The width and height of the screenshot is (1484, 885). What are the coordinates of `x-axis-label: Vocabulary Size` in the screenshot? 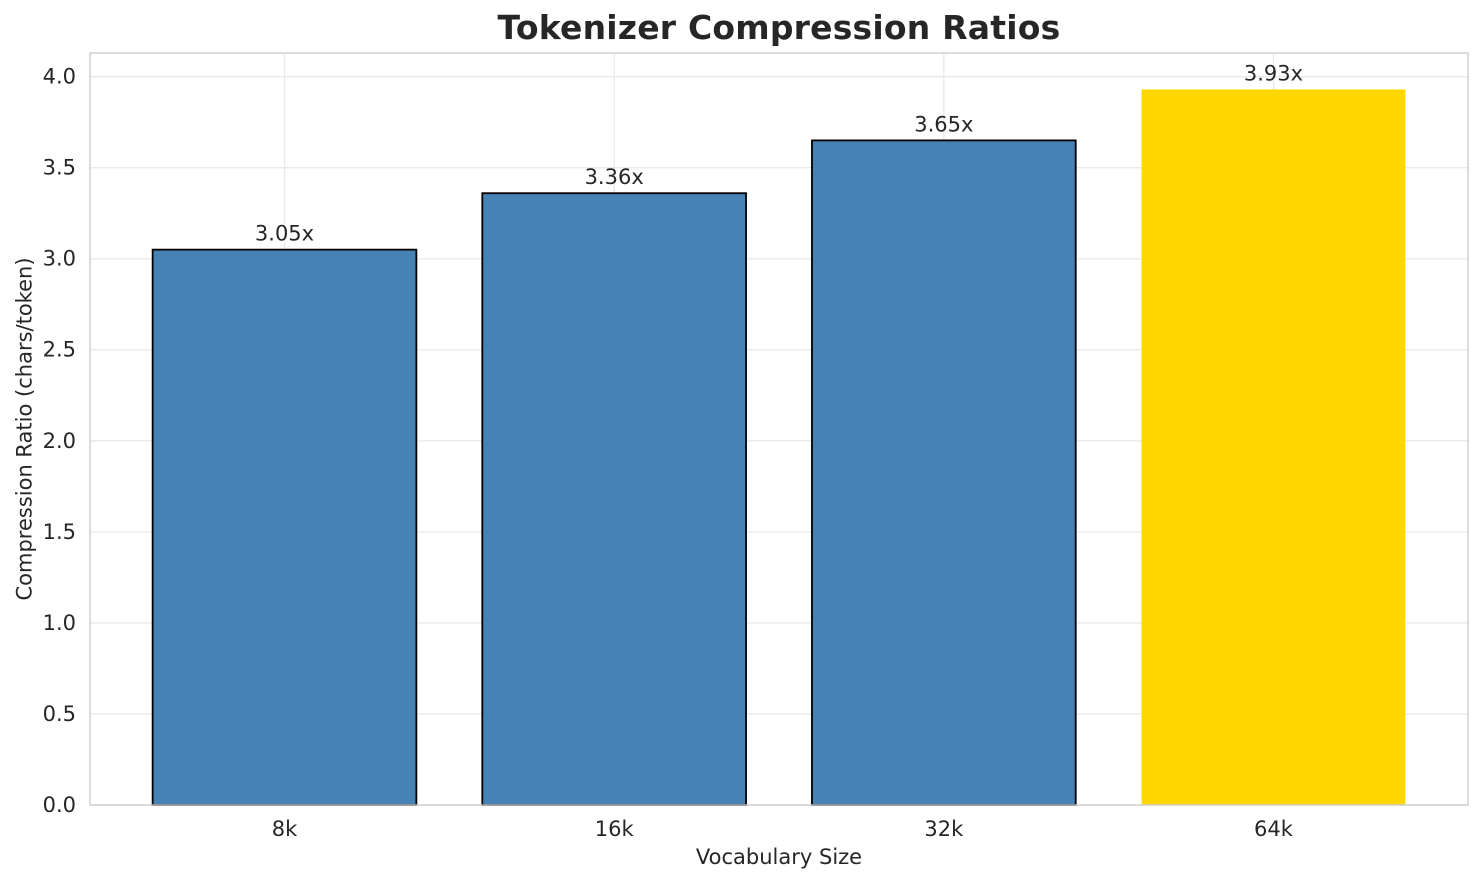 It's located at (779, 857).